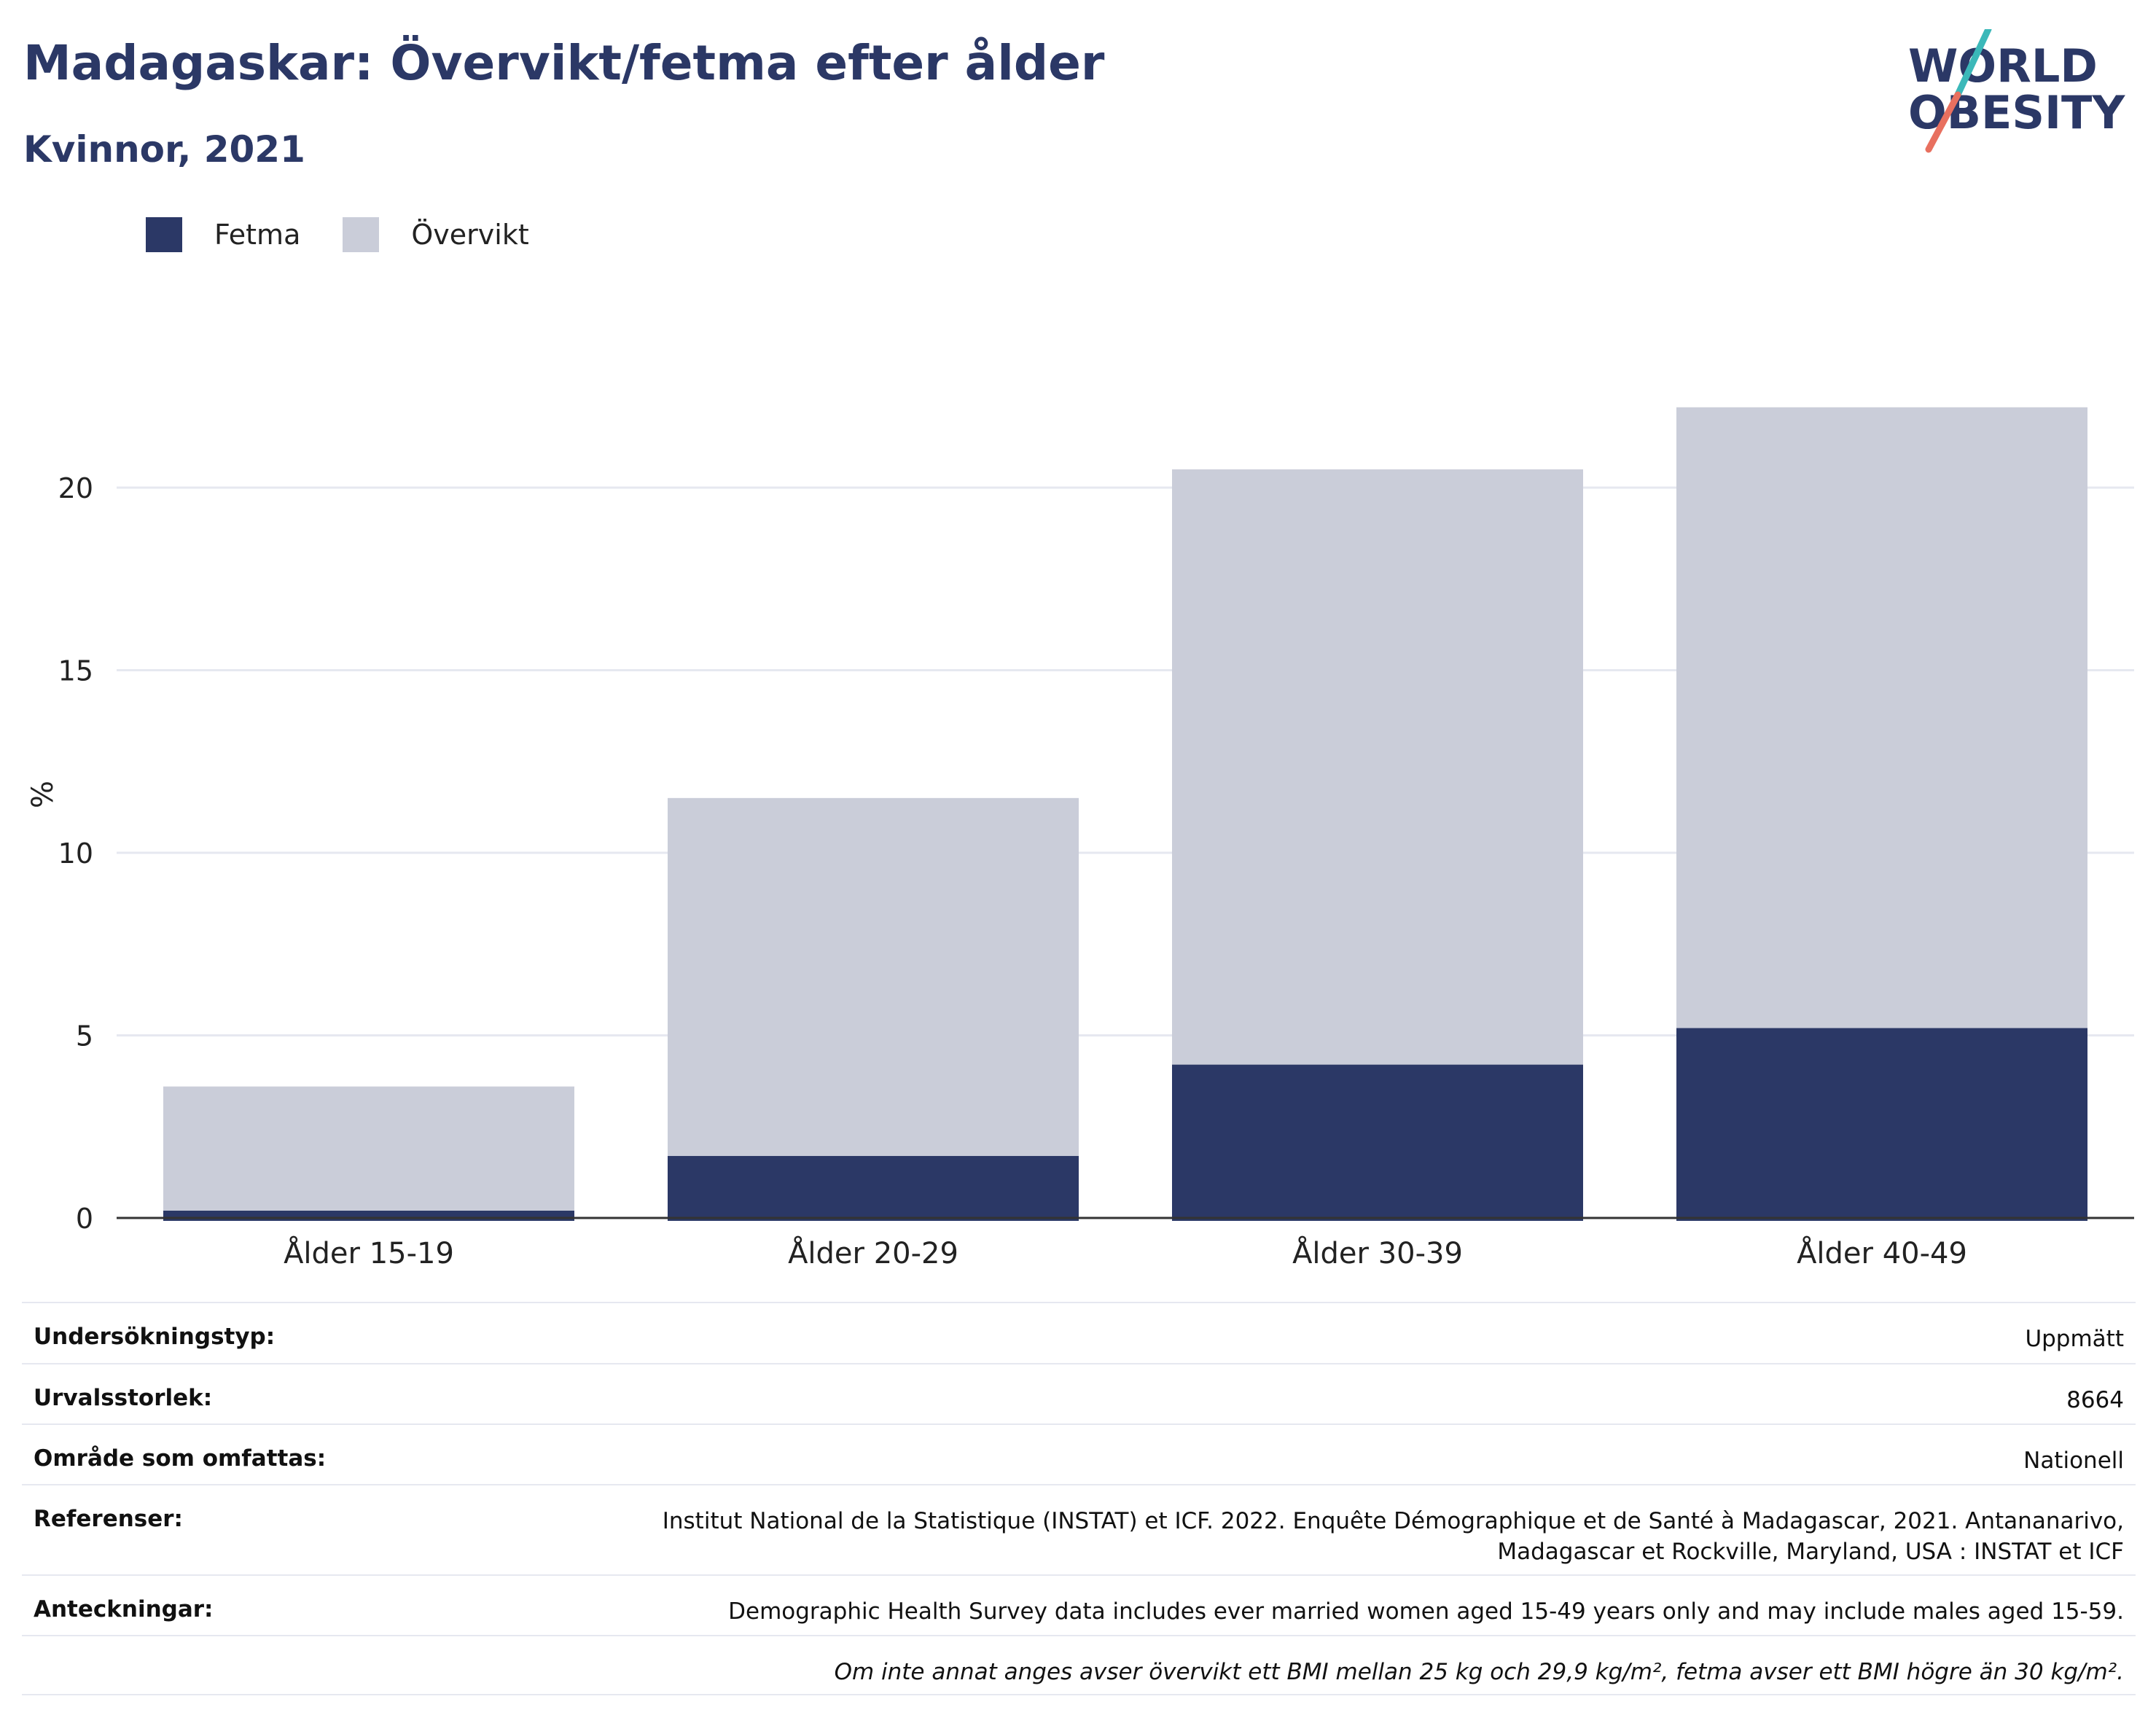 The image size is (2156, 1734). What do you see at coordinates (2074, 1339) in the screenshot?
I see `info-value: Uppmätt` at bounding box center [2074, 1339].